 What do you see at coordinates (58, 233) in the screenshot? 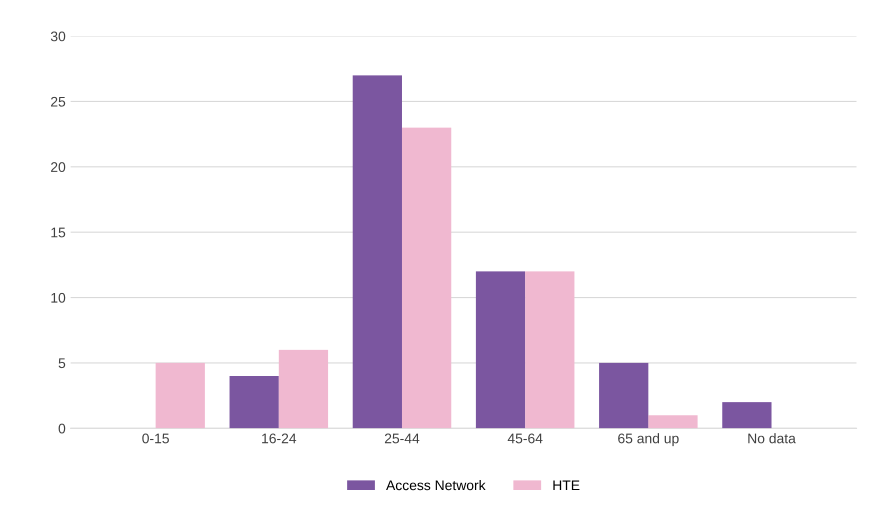
I see `y-tick-label: 15` at bounding box center [58, 233].